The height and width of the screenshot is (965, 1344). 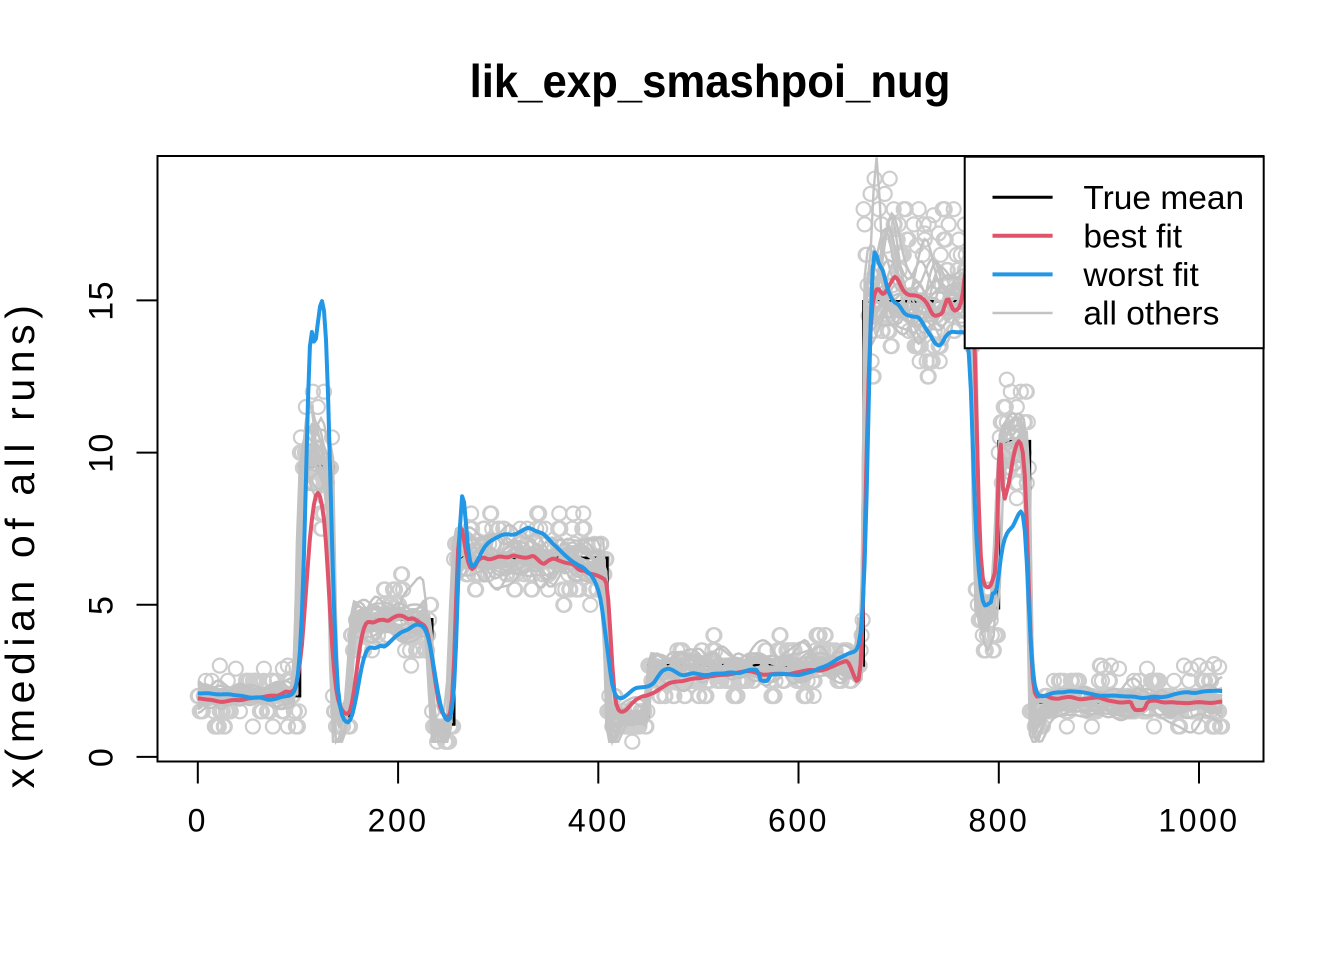 What do you see at coordinates (1132, 237) in the screenshot?
I see `svg-text: best fit` at bounding box center [1132, 237].